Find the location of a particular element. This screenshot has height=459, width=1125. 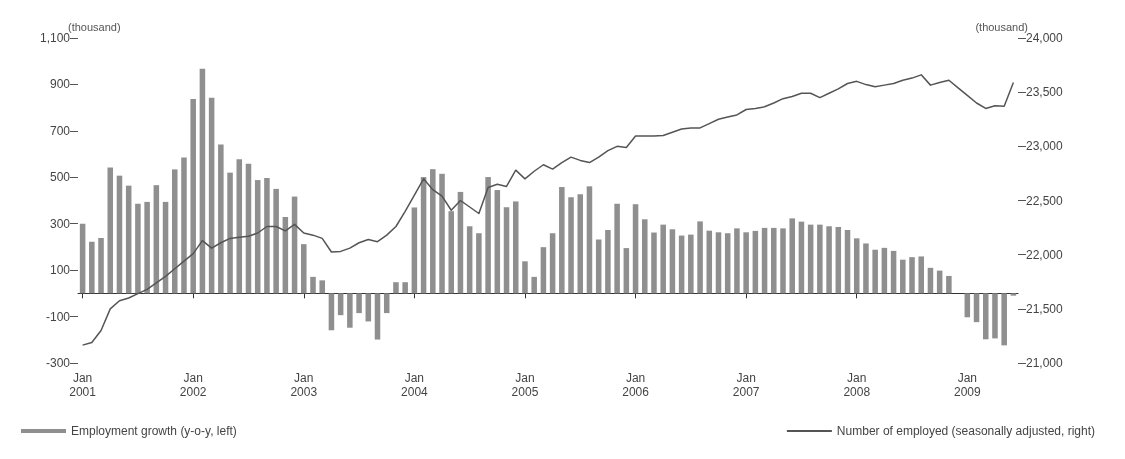

y2-tick-label: 24,000 is located at coordinates (1045, 38).